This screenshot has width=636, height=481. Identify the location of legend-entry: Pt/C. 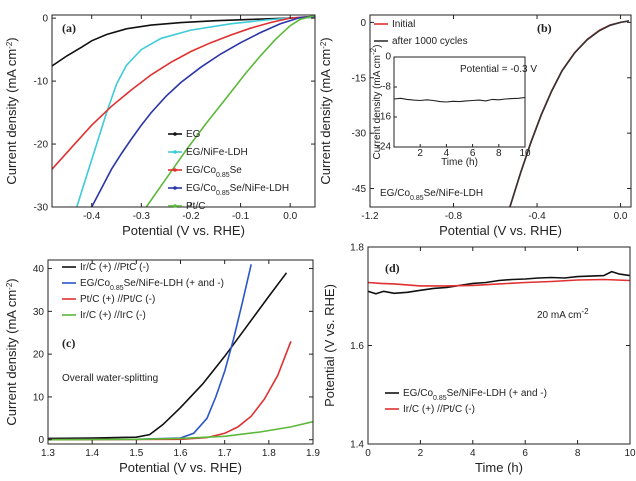
(195, 206).